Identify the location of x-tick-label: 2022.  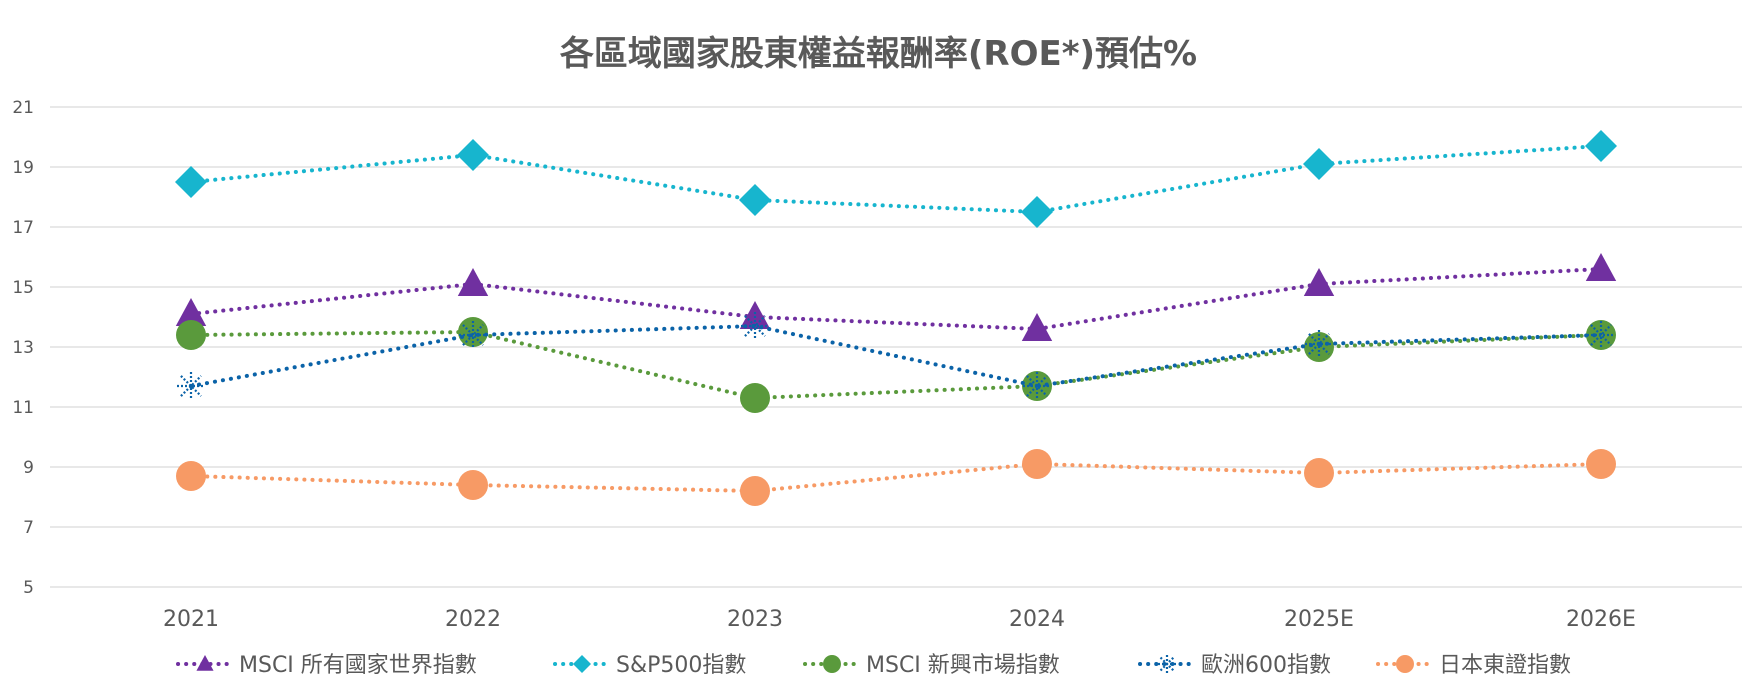
(473, 619).